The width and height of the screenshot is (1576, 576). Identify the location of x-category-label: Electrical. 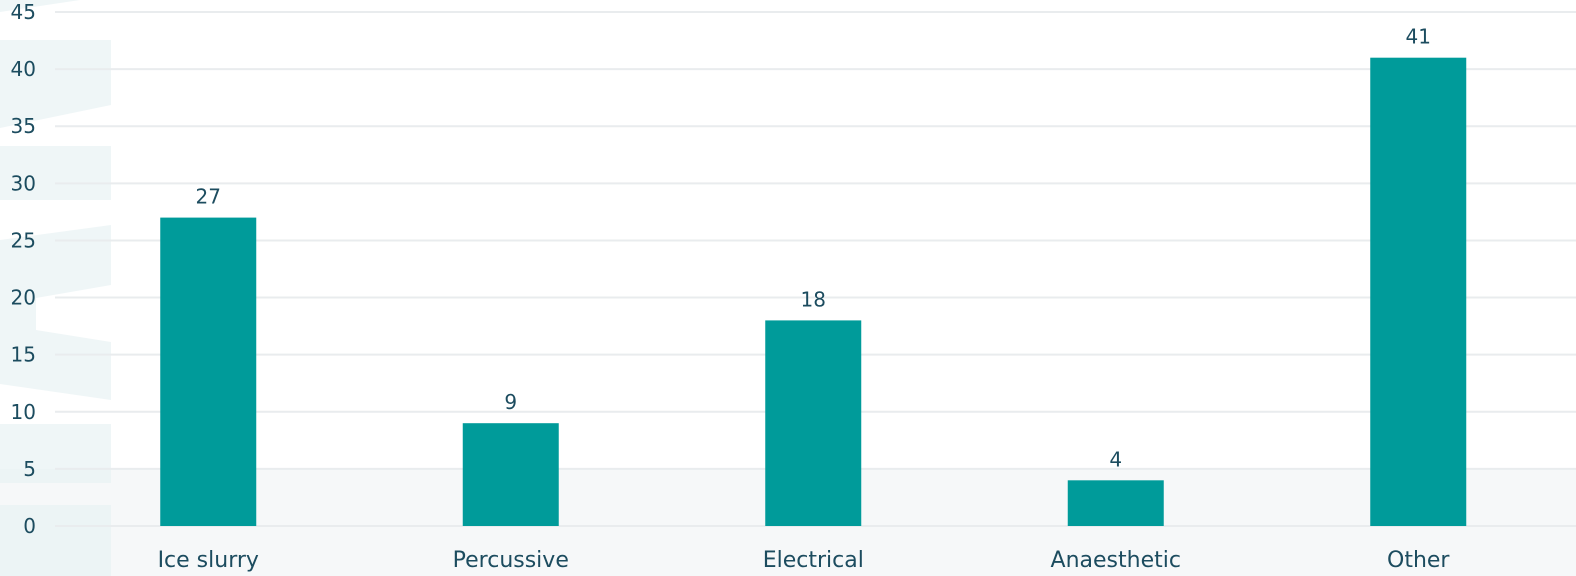
(813, 560).